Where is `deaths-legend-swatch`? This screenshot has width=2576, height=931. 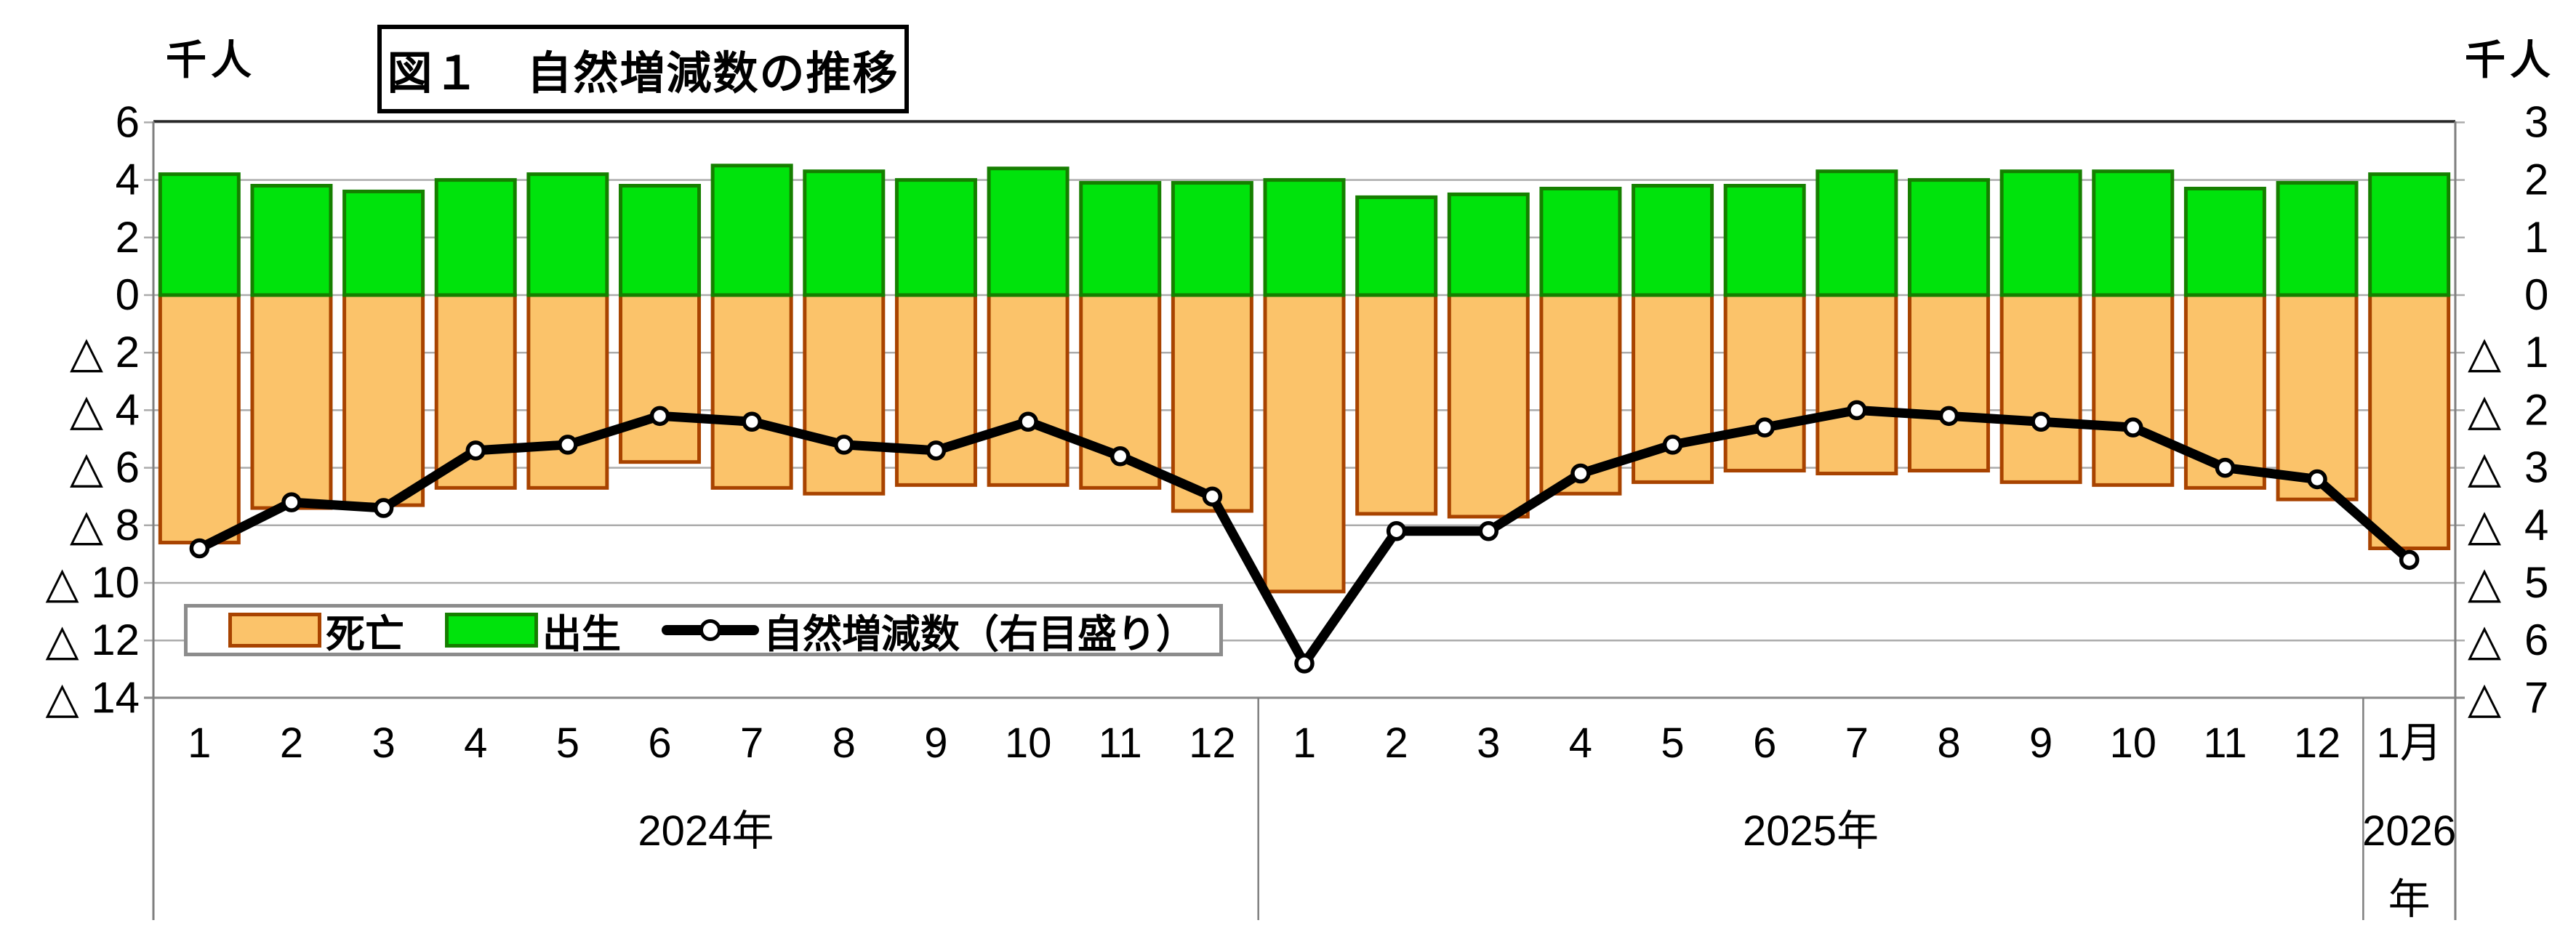
deaths-legend-swatch is located at coordinates (274, 630).